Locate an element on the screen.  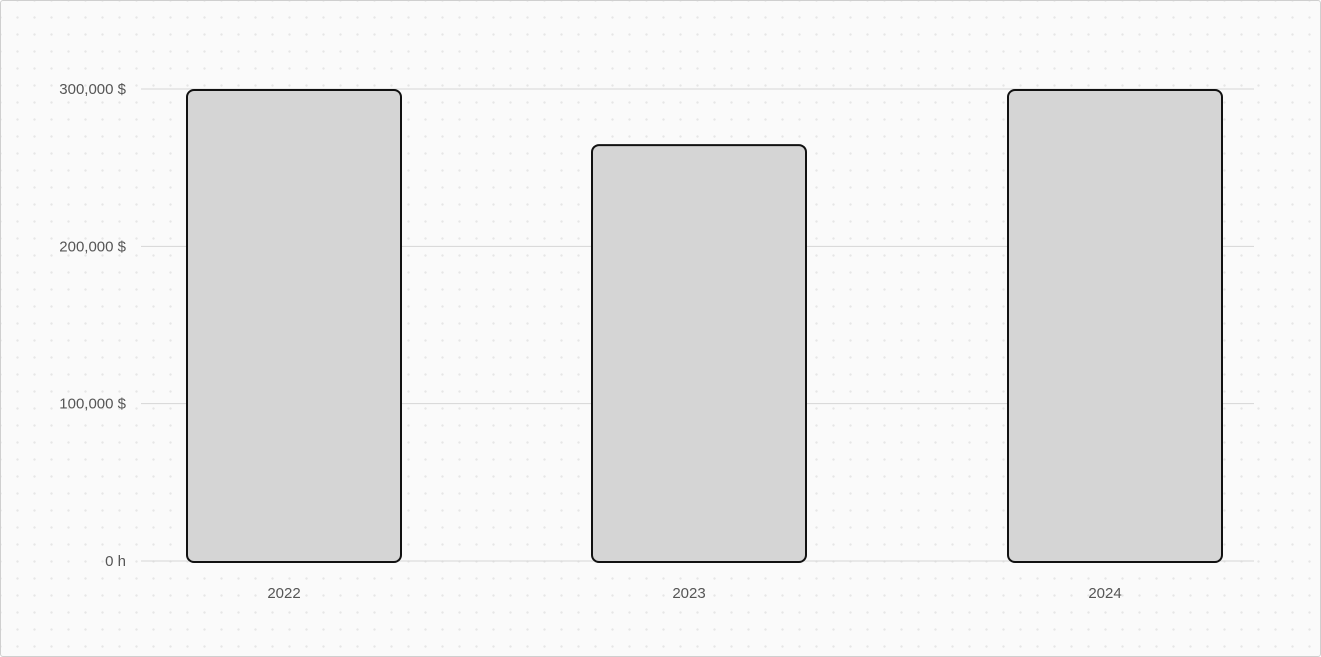
bar-2024 is located at coordinates (1115, 326).